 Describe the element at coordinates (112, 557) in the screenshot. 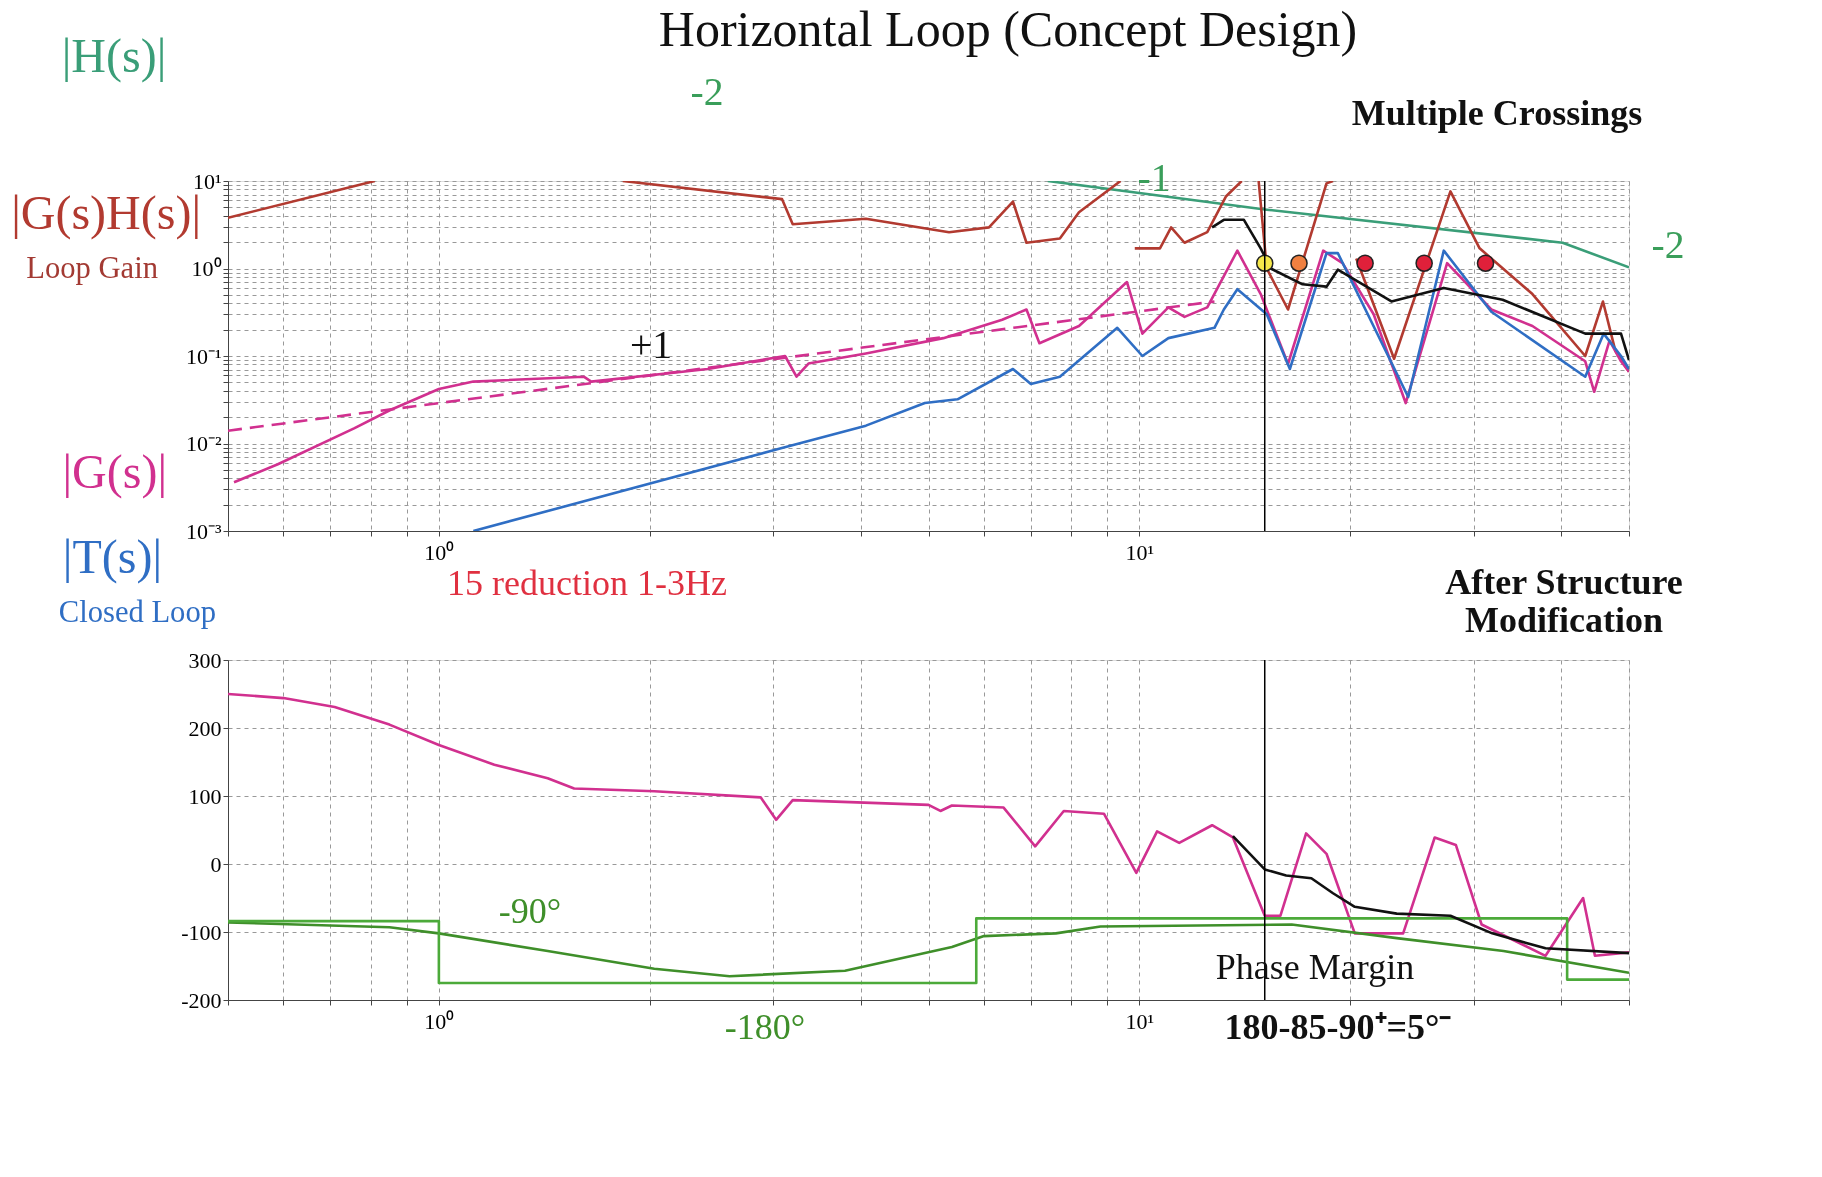

I see `text: |T(s)|` at that location.